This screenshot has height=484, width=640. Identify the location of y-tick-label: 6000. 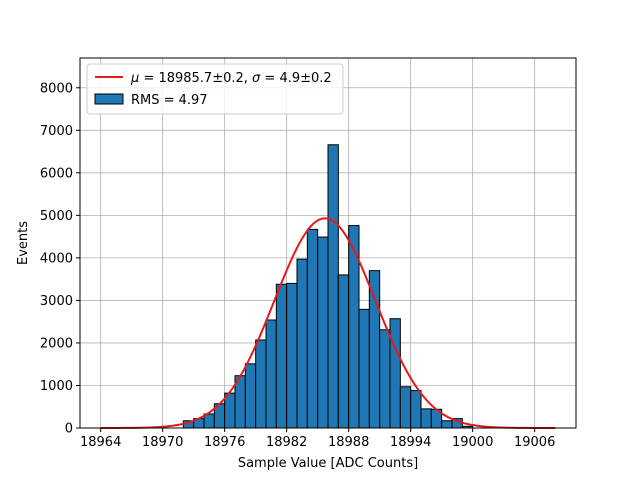
(56, 173).